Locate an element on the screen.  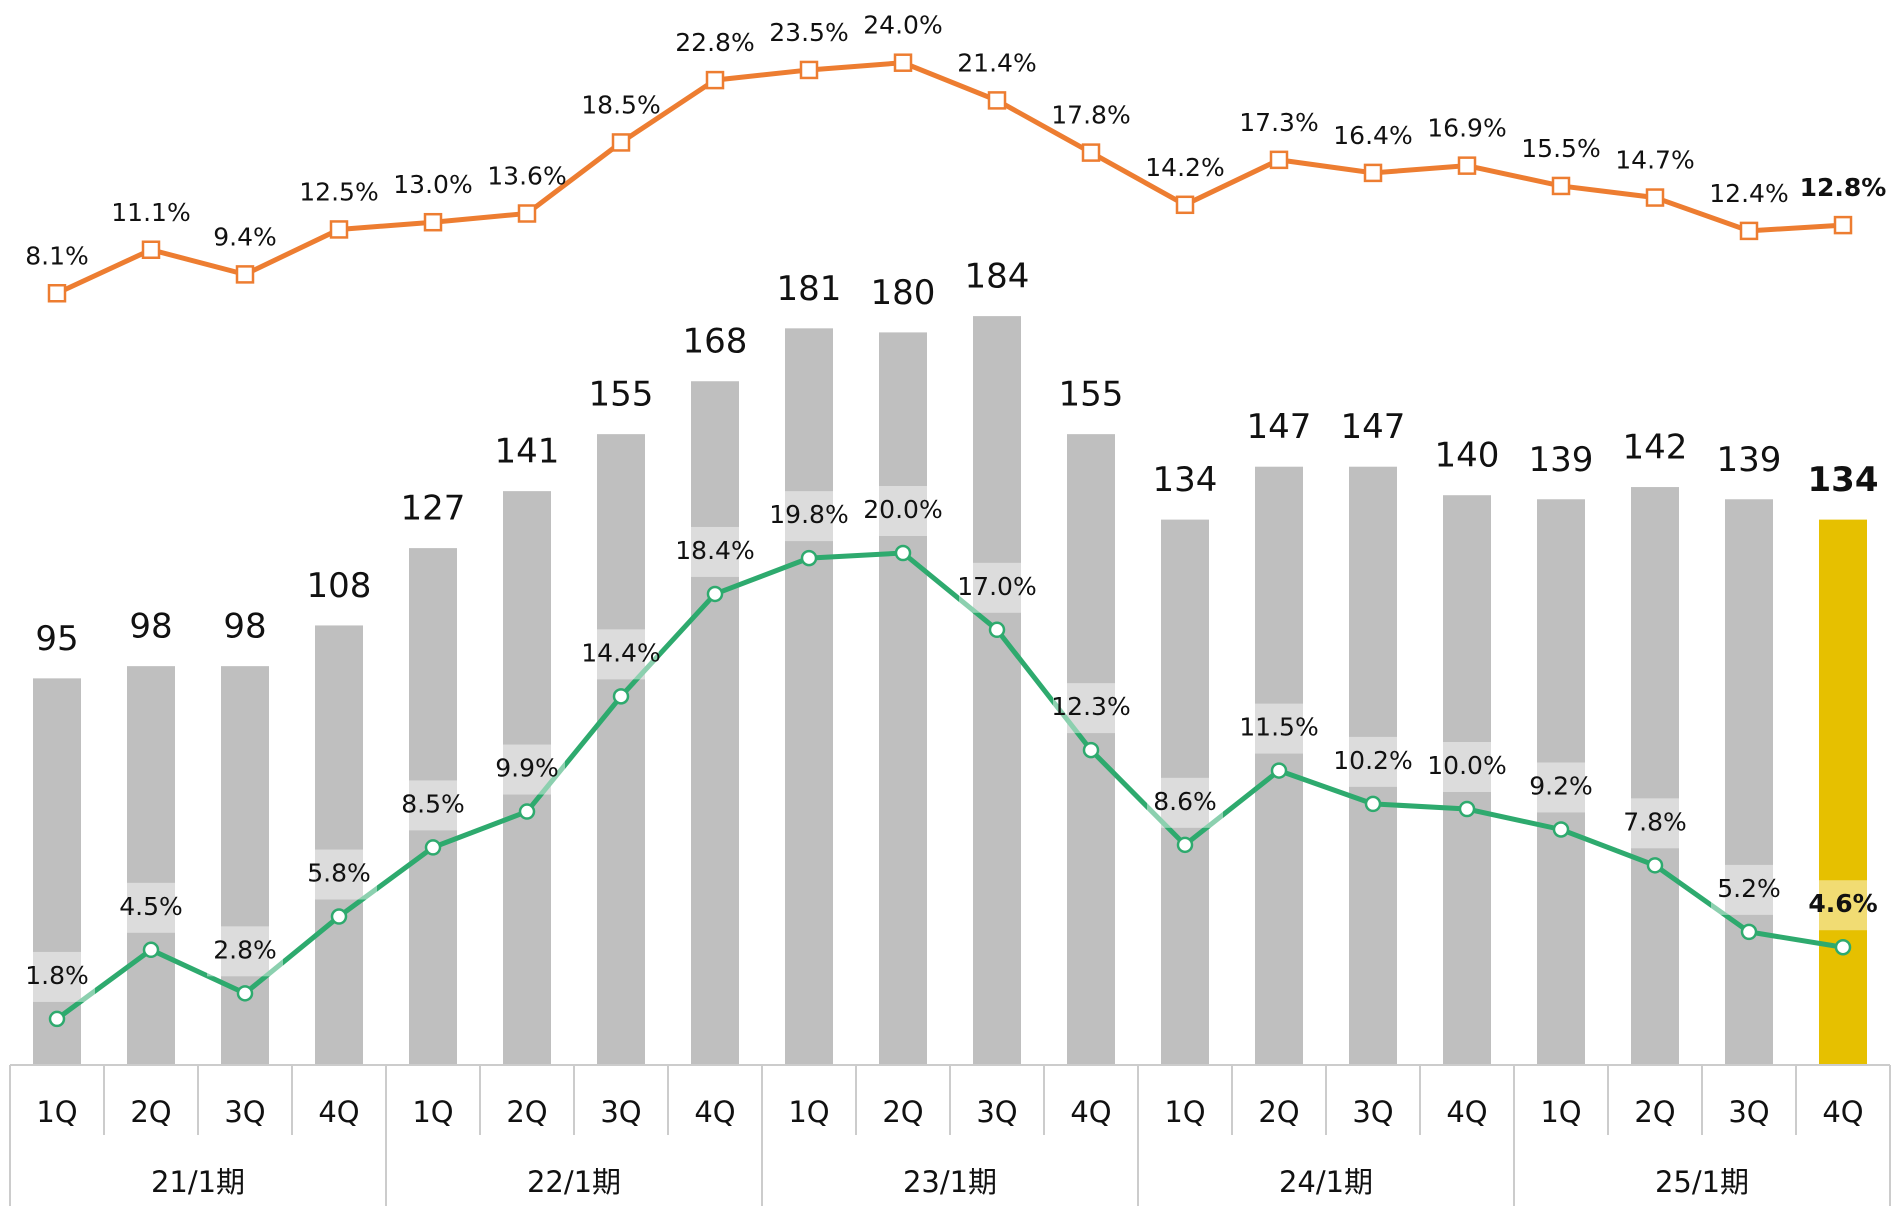
line-label: 9.9% is located at coordinates (527, 768).